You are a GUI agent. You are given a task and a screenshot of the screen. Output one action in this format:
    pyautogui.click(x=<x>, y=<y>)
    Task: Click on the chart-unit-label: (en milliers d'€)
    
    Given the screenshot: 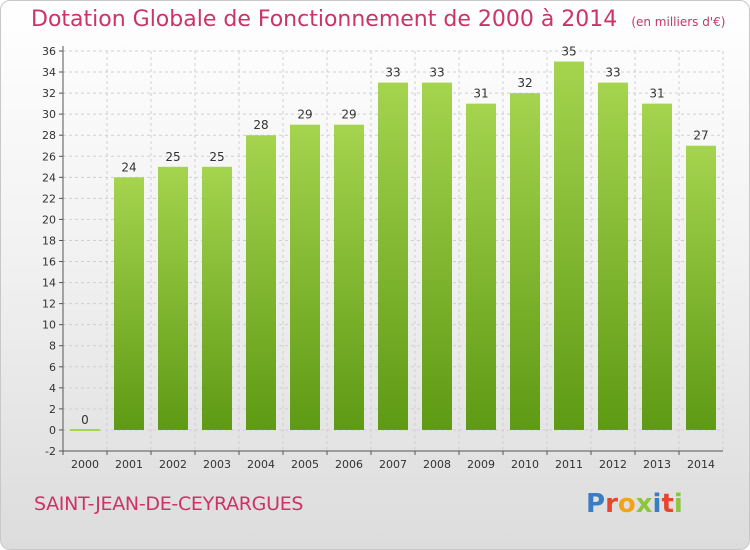 What is the action you would take?
    pyautogui.click(x=678, y=22)
    